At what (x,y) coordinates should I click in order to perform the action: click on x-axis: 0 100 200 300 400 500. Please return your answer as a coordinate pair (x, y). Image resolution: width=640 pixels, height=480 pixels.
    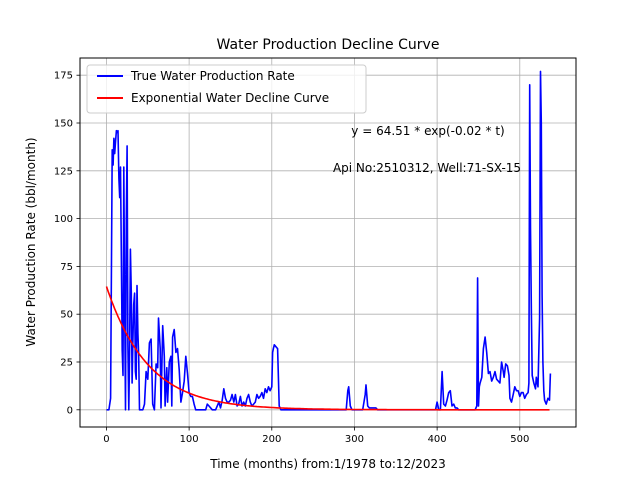
    Looking at the image, I should click on (316, 436).